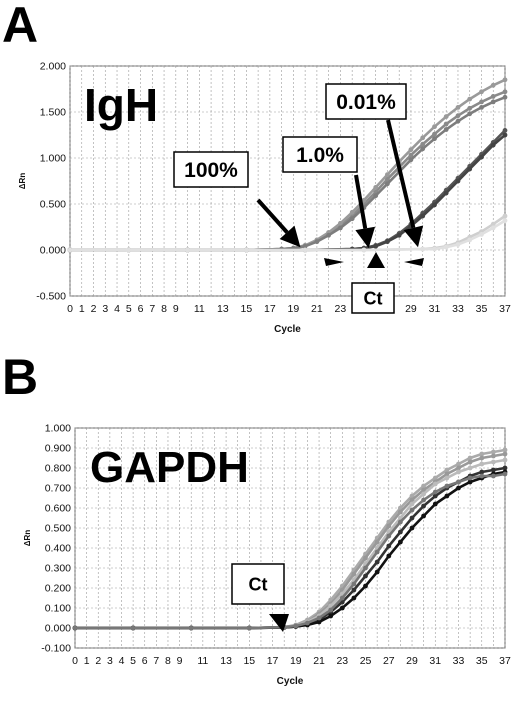 The width and height of the screenshot is (520, 705). What do you see at coordinates (94, 309) in the screenshot?
I see `x-tick-label: 2` at bounding box center [94, 309].